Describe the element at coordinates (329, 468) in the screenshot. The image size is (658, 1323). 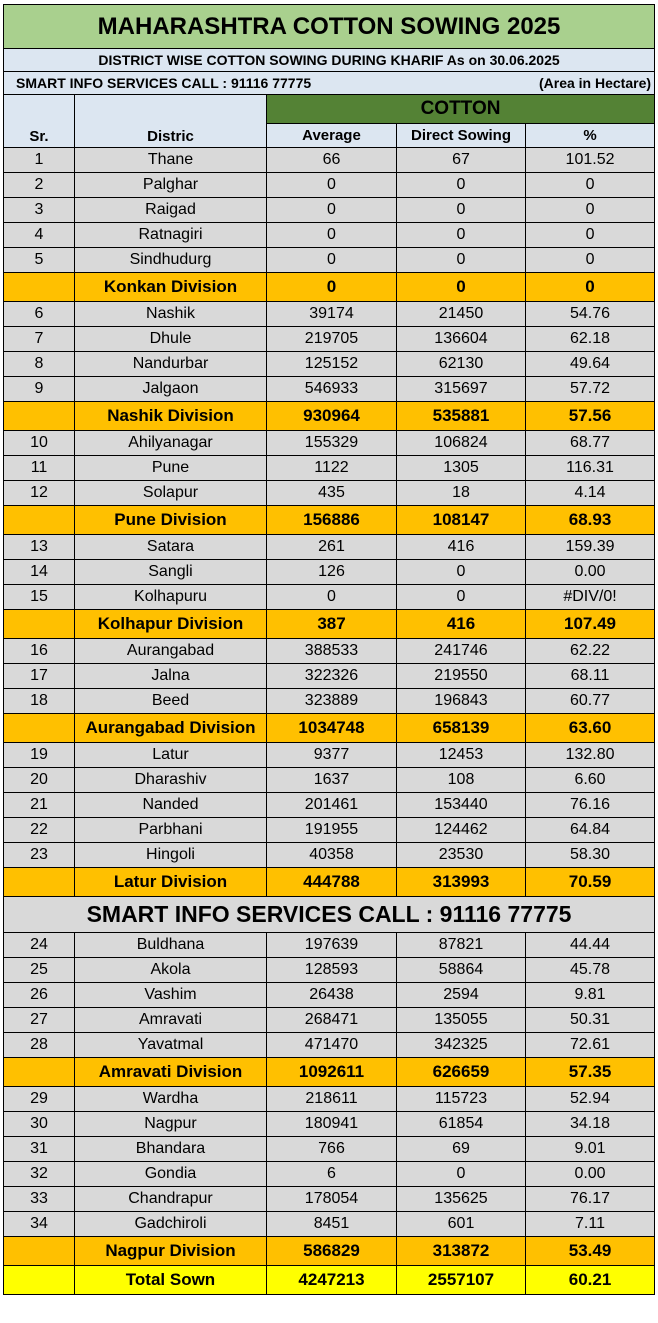
I see `district-row: 11 Pune 1122 1305 116.31` at that location.